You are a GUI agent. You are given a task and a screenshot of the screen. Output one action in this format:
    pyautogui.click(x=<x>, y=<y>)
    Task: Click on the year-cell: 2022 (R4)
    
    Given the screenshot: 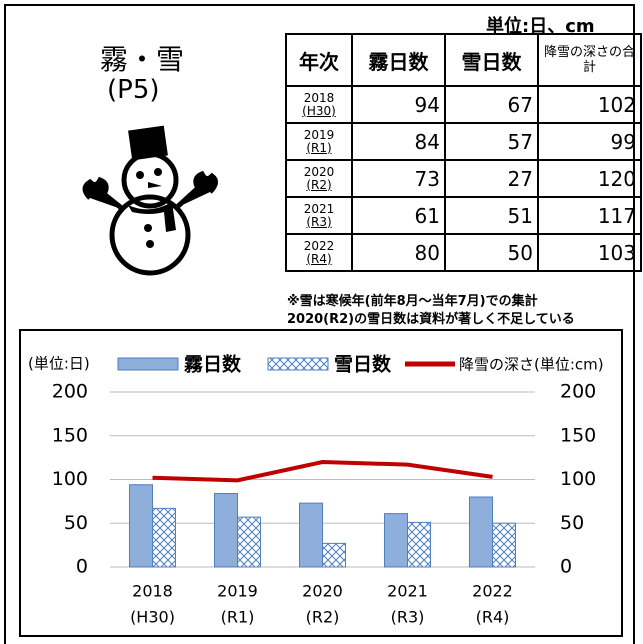 What is the action you would take?
    pyautogui.click(x=319, y=252)
    